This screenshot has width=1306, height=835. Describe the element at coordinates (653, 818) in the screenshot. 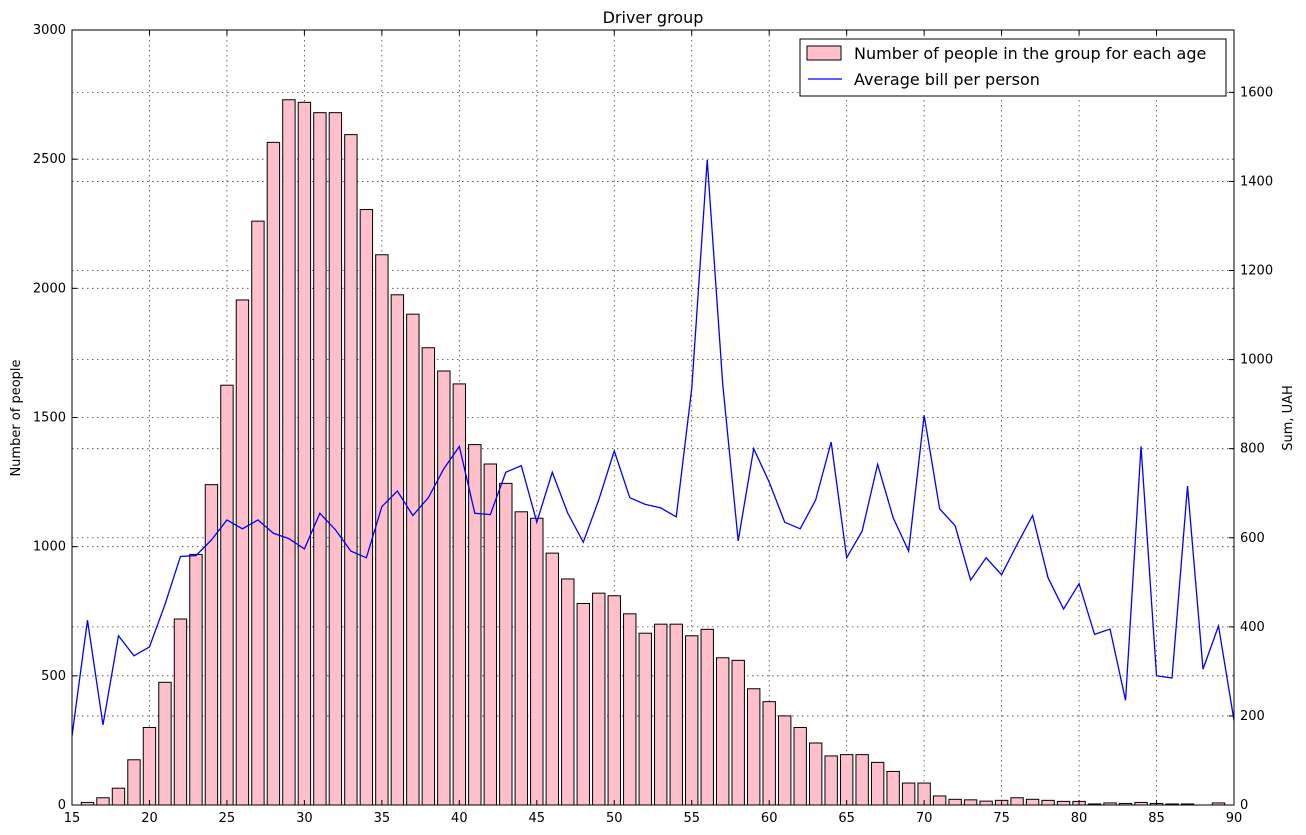

I see `x-axis-tick-labels: 15 20 25 30 35 40 45 50 55 60 65 70 75 80 85 90` at that location.